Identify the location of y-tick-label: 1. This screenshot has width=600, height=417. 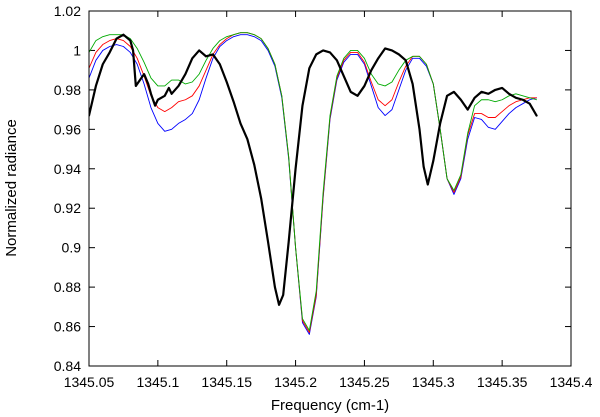
(77, 50).